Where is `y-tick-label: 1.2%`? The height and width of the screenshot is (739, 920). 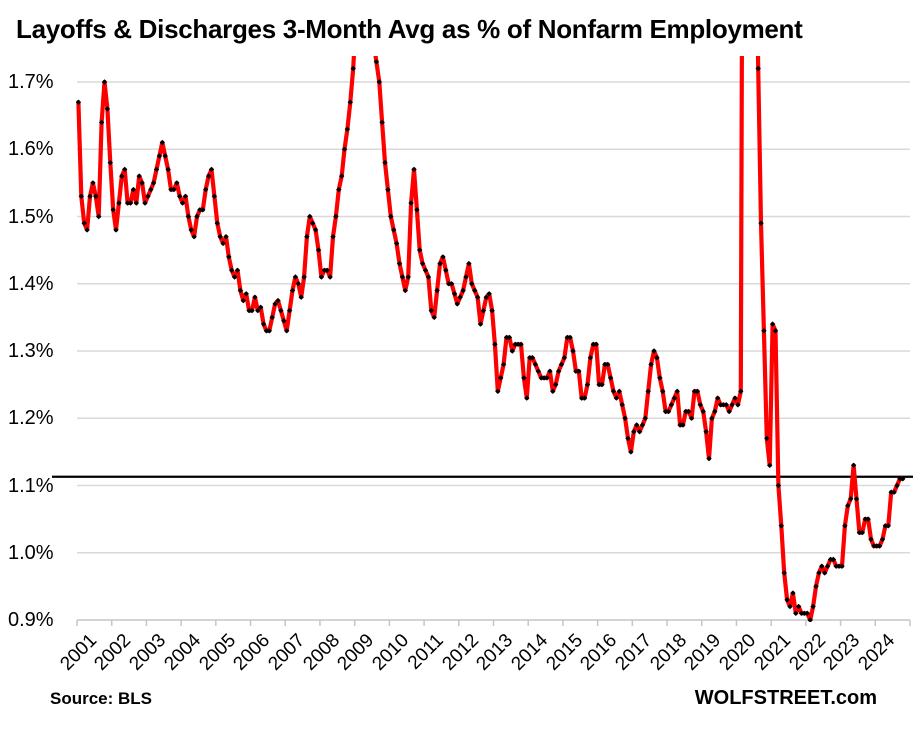
y-tick-label: 1.2% is located at coordinates (31, 418).